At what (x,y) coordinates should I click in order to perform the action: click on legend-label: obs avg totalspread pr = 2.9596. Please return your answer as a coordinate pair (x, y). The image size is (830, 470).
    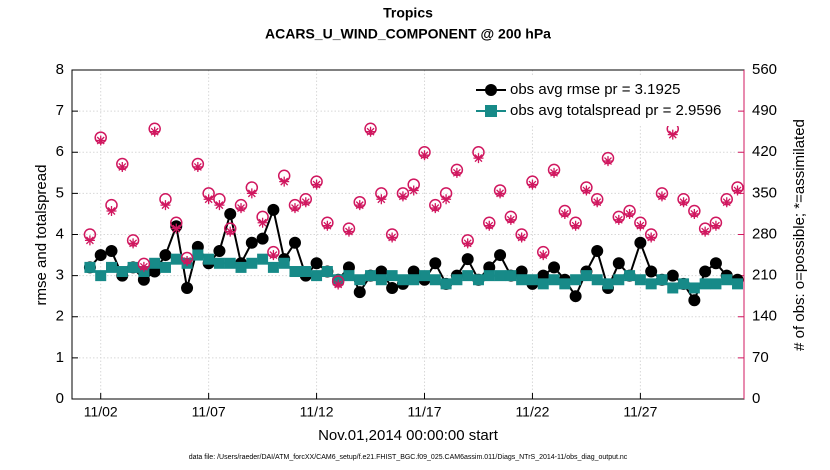
    Looking at the image, I should click on (615, 110).